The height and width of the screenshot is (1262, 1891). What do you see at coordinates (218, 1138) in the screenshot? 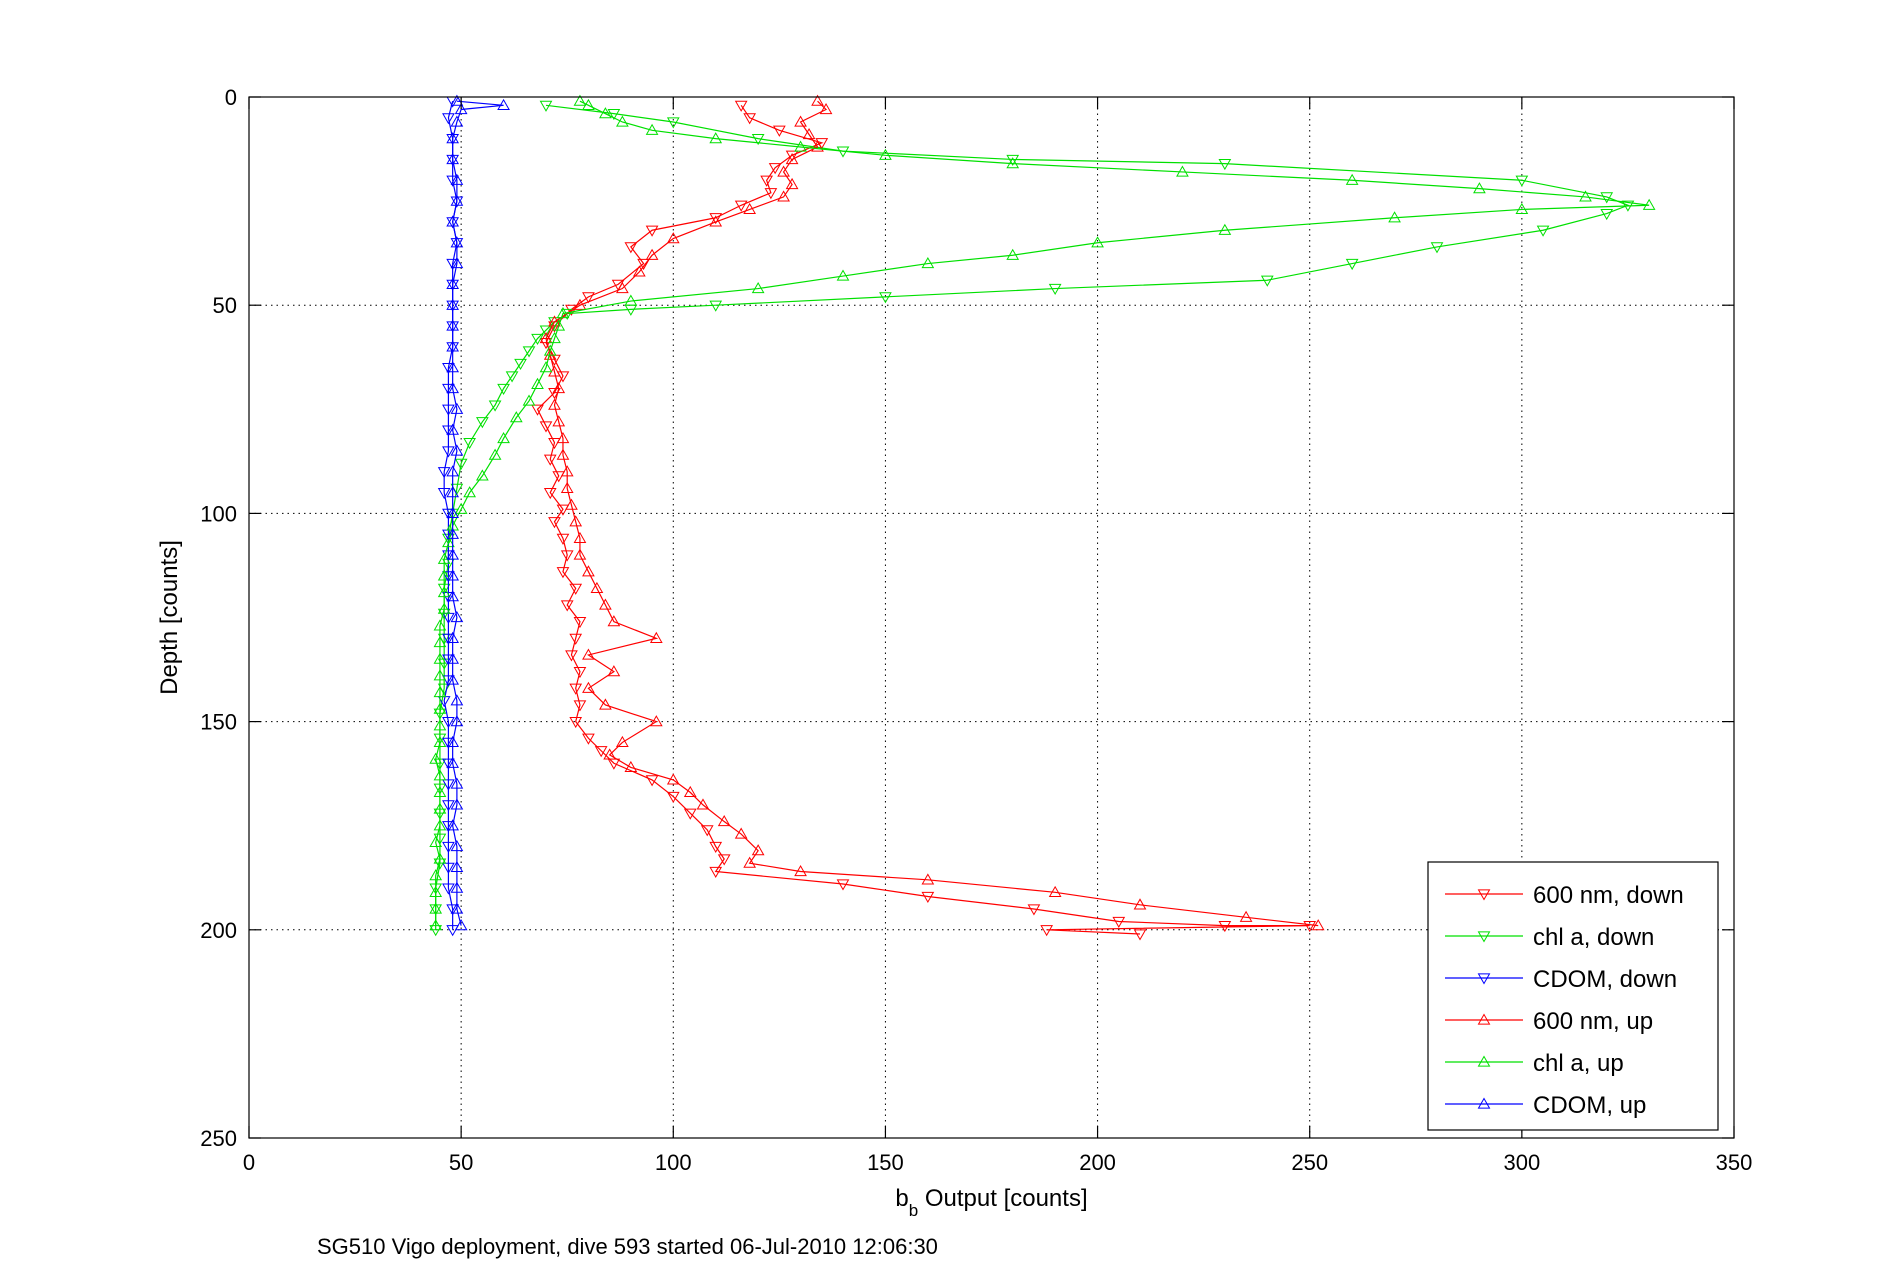
I see `y-tick-label: 250` at bounding box center [218, 1138].